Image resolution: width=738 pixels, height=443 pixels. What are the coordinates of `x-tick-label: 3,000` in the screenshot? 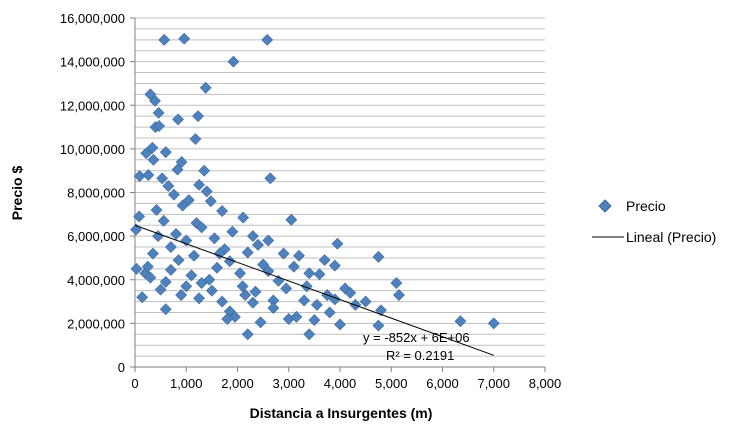 It's located at (288, 383).